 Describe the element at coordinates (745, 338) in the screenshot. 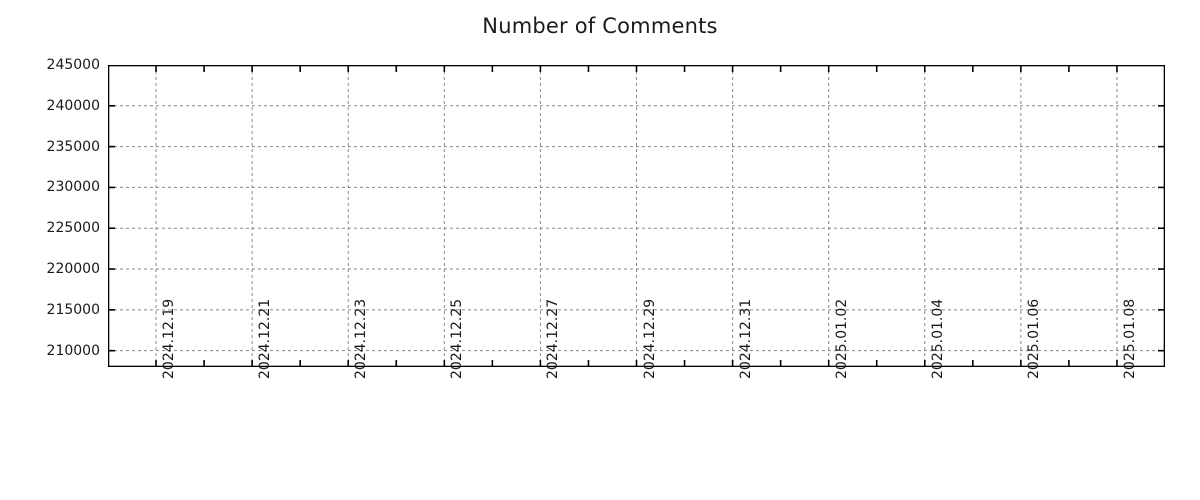

I see `x-axis-tick-label: 2024.12.31` at that location.